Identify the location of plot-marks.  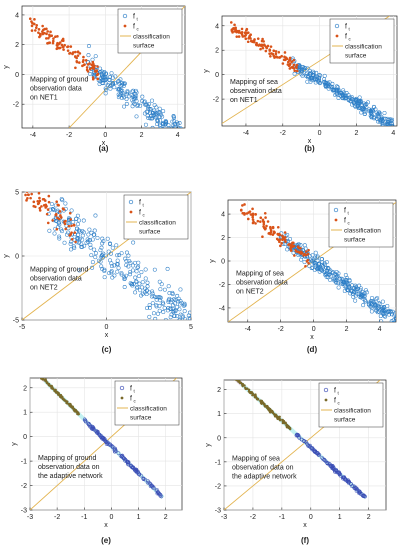
(103, 440).